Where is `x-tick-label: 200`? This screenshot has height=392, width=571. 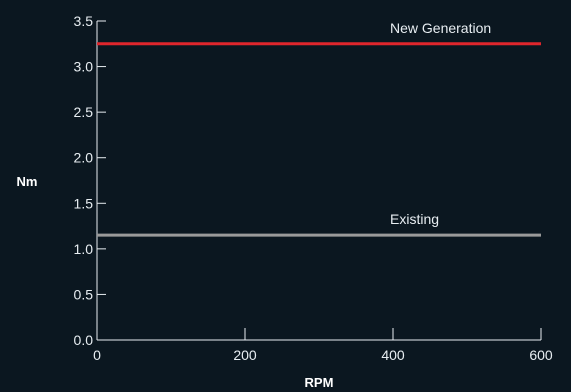
x-tick-label: 200 is located at coordinates (245, 355).